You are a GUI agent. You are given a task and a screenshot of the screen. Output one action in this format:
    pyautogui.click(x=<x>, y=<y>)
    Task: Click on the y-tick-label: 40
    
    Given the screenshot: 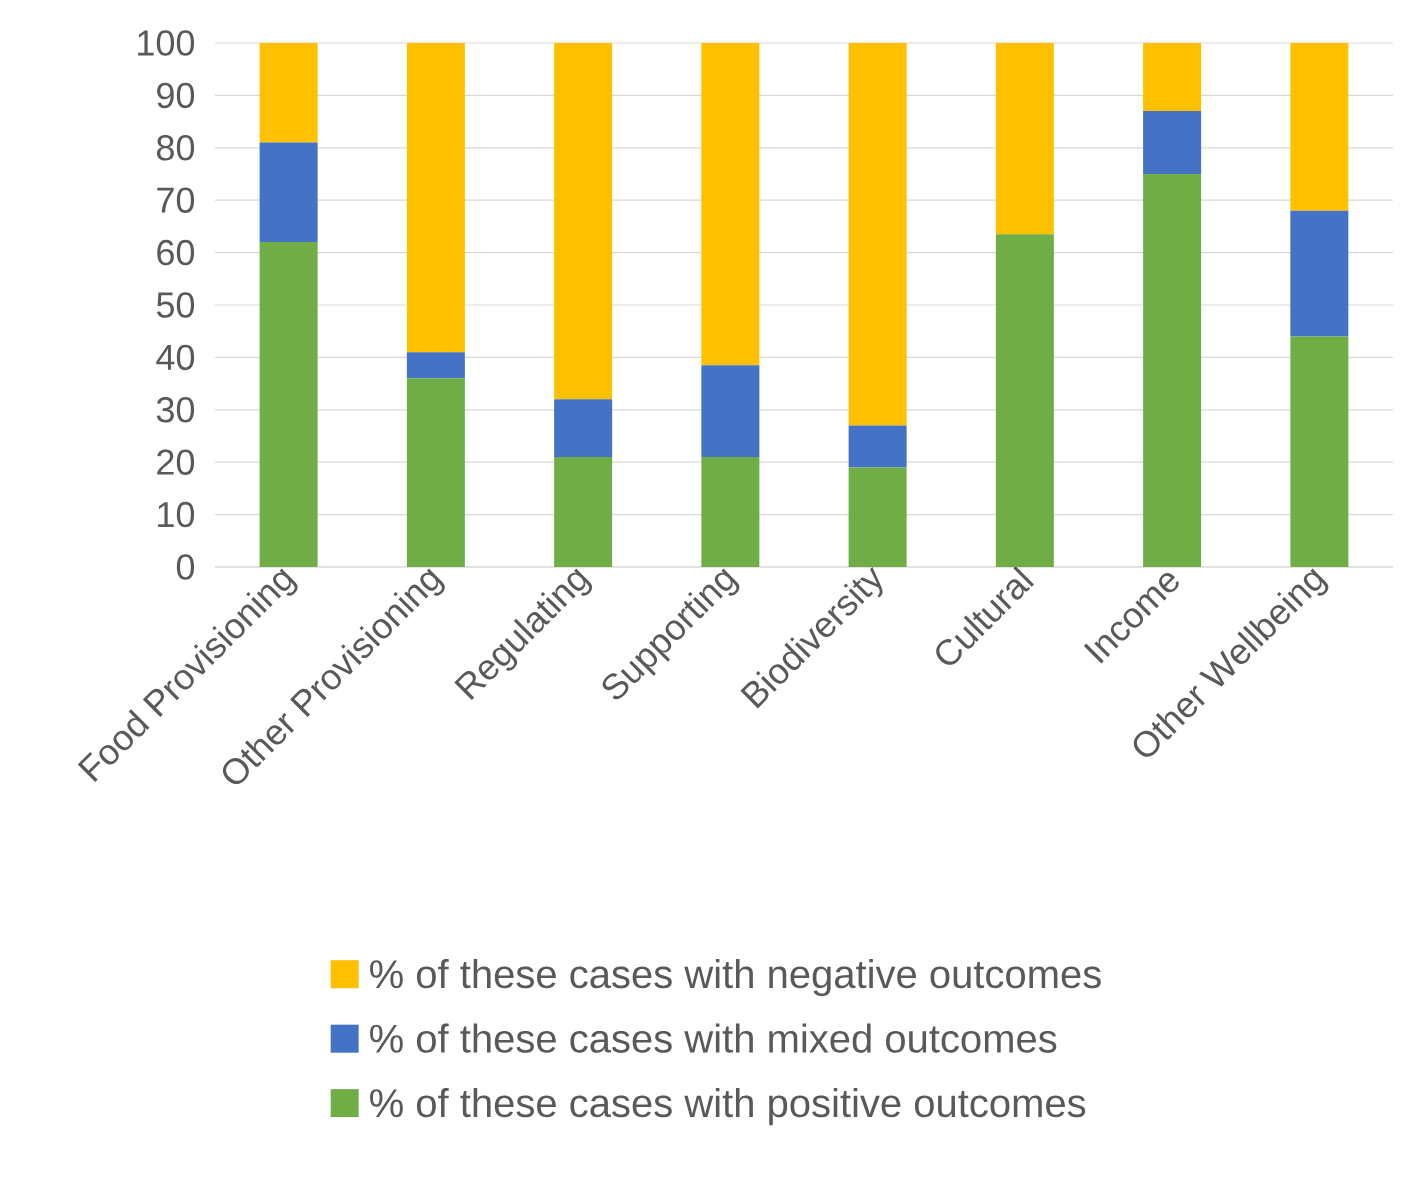 What is the action you would take?
    pyautogui.click(x=175, y=357)
    